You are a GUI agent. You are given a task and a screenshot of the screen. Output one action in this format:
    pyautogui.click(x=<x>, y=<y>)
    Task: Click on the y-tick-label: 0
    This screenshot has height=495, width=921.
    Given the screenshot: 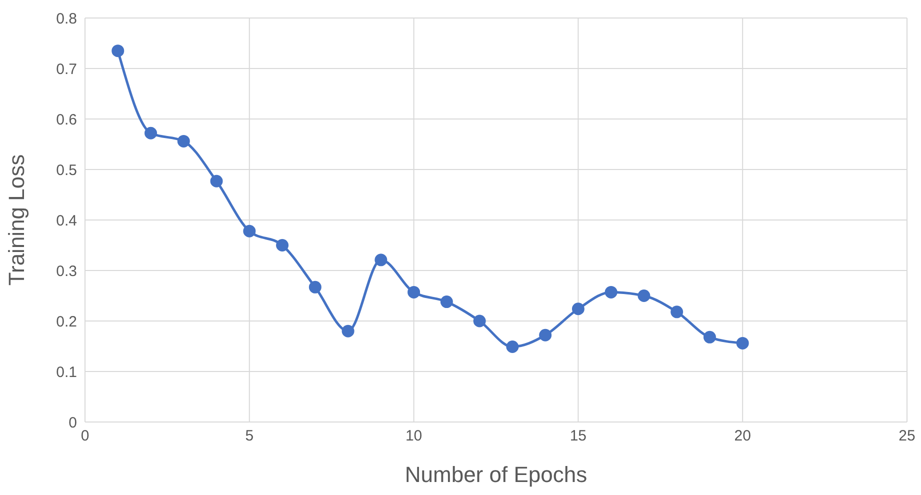 What is the action you would take?
    pyautogui.click(x=72, y=423)
    